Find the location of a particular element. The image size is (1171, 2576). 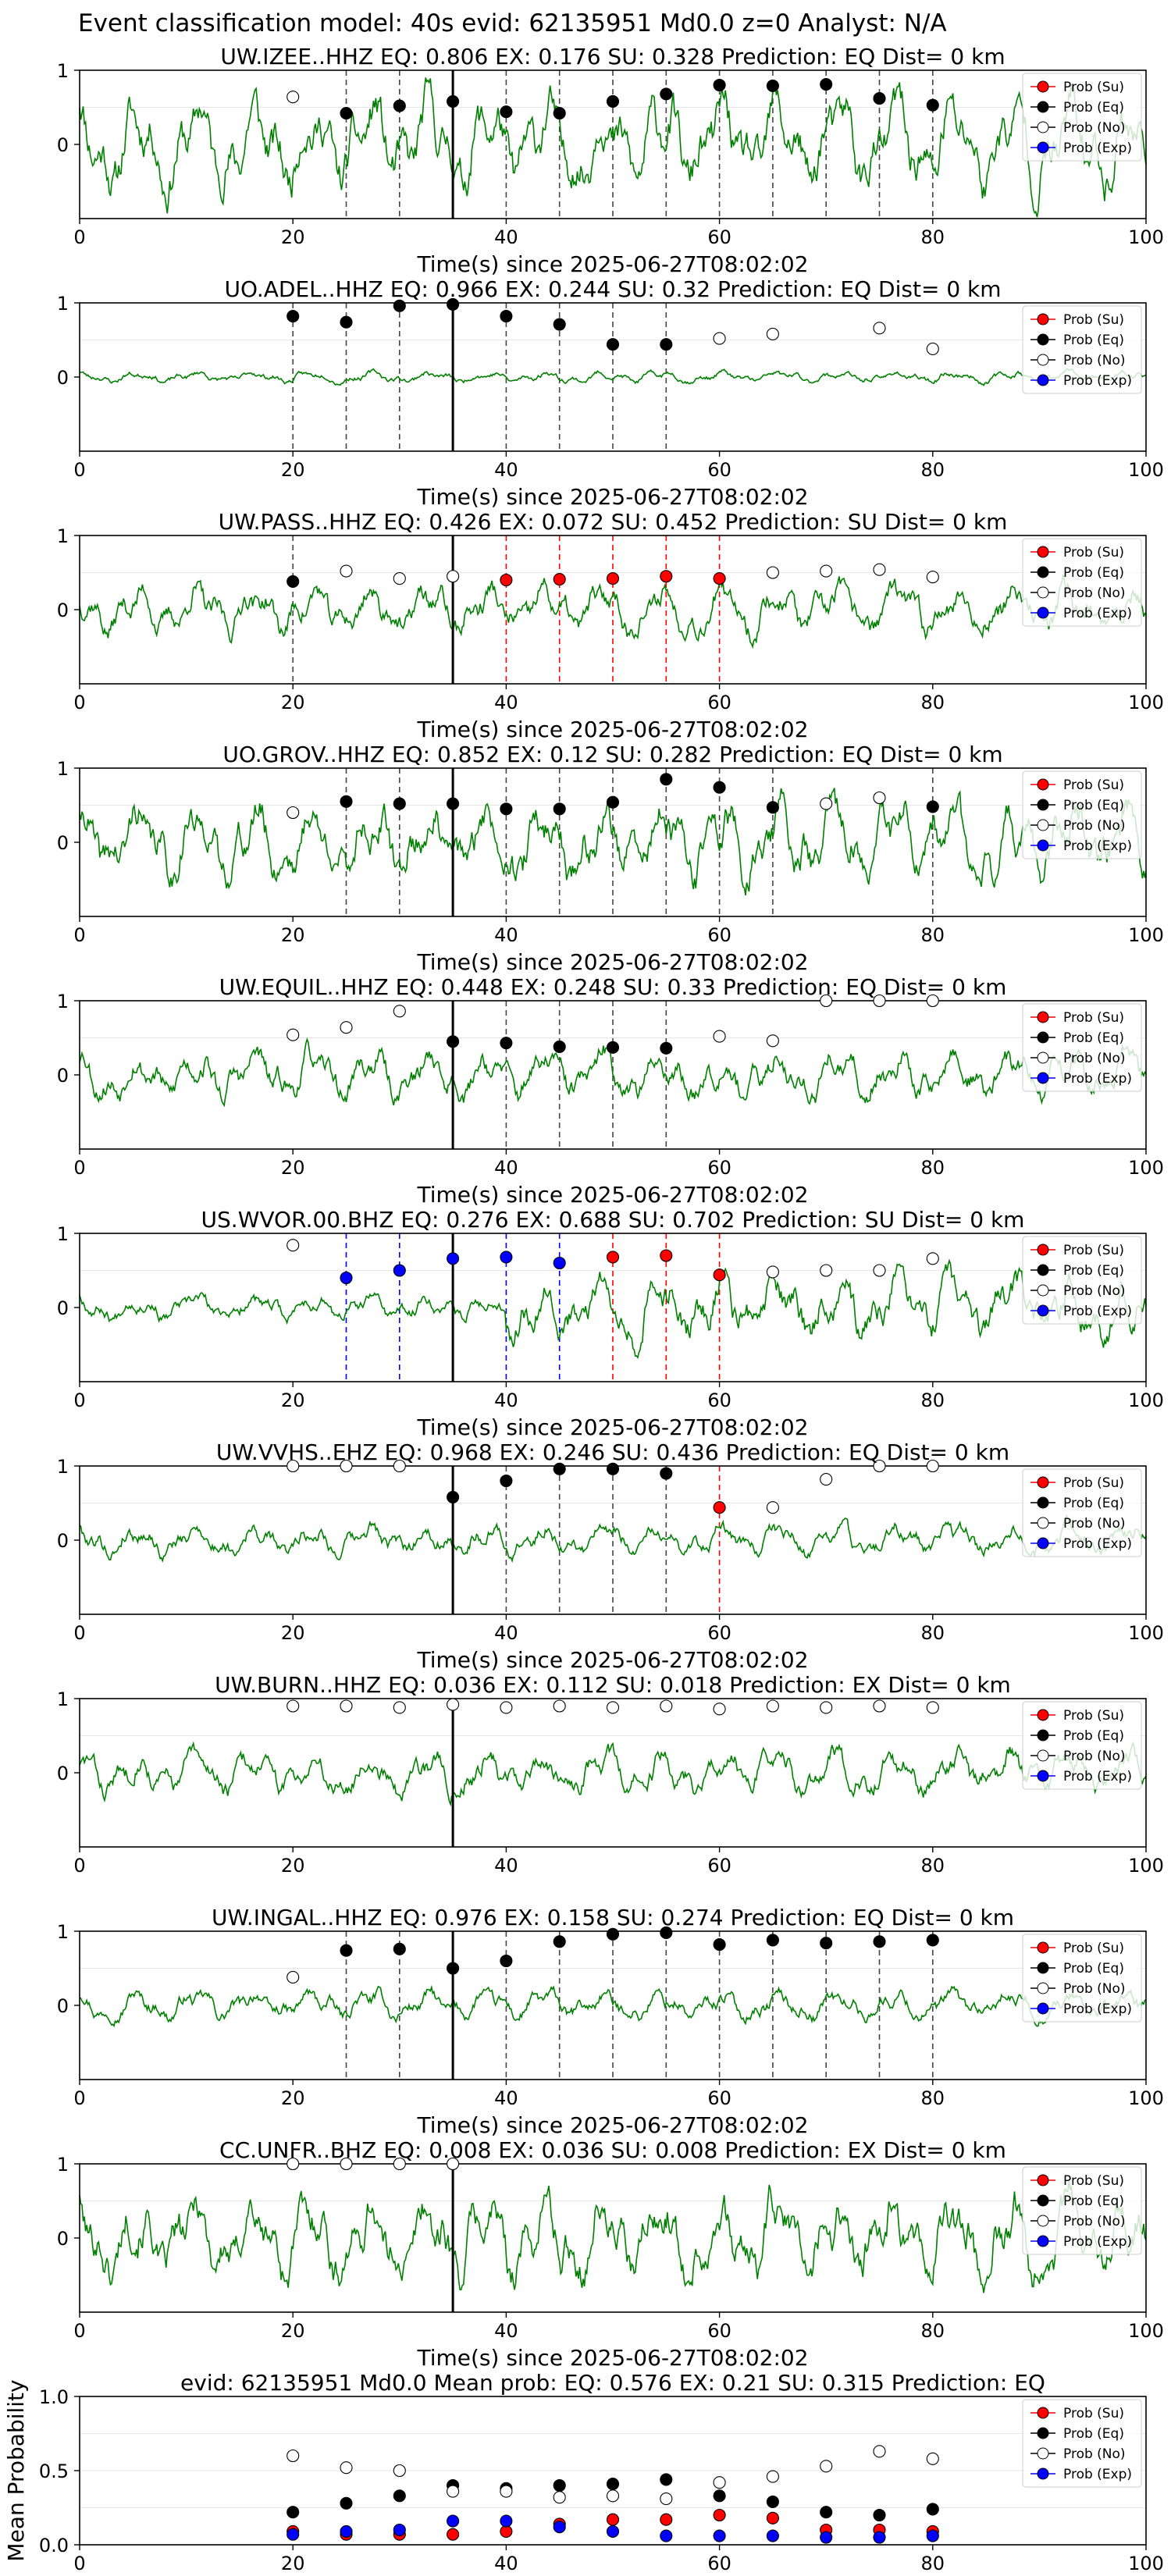

panel-4-point-no is located at coordinates (399, 1011).